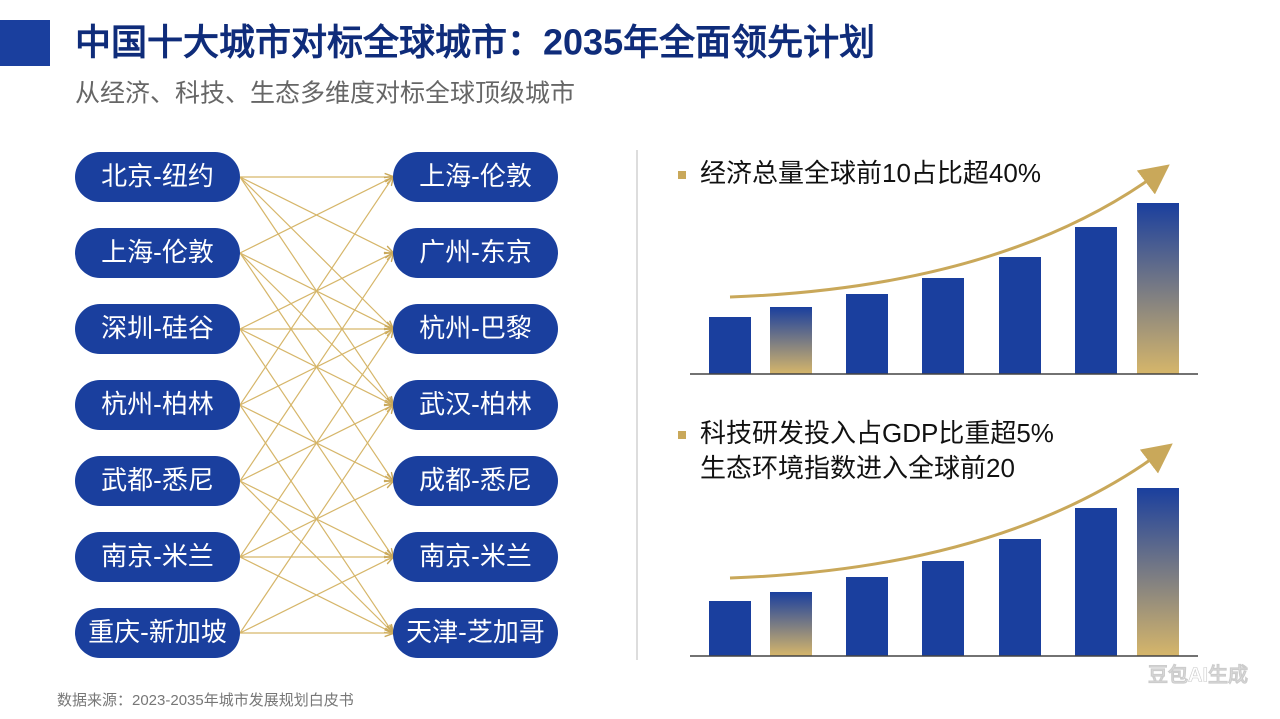 The height and width of the screenshot is (719, 1280). I want to click on city-label: 重庆-新加坡, so click(157, 632).